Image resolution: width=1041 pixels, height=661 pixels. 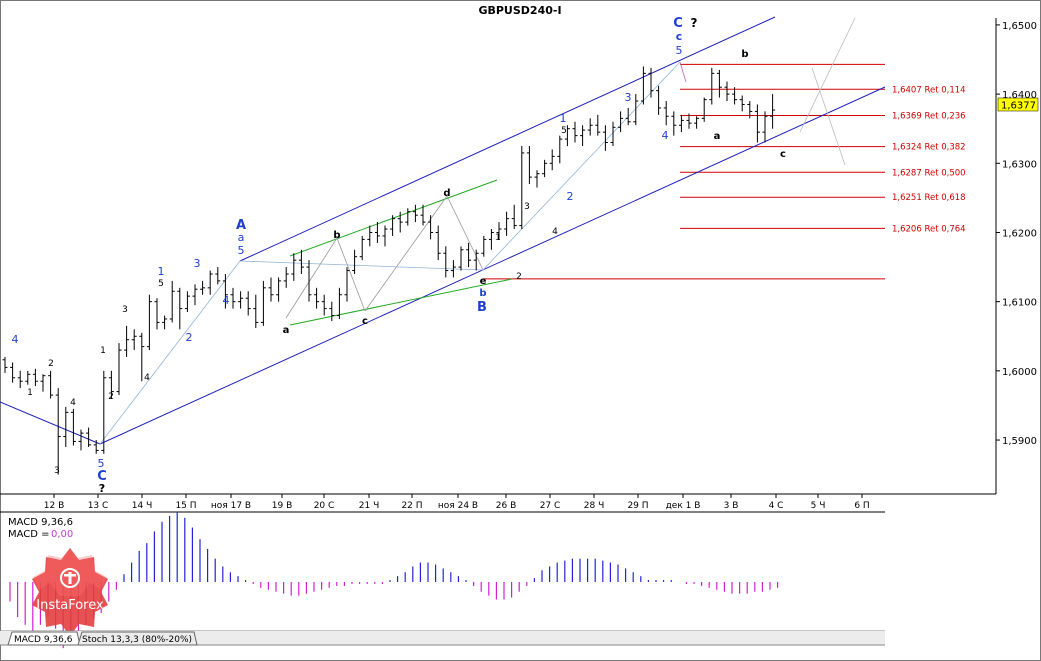 What do you see at coordinates (929, 198) in the screenshot?
I see `fibo-level-label: 1,6251 Ret 0,618` at bounding box center [929, 198].